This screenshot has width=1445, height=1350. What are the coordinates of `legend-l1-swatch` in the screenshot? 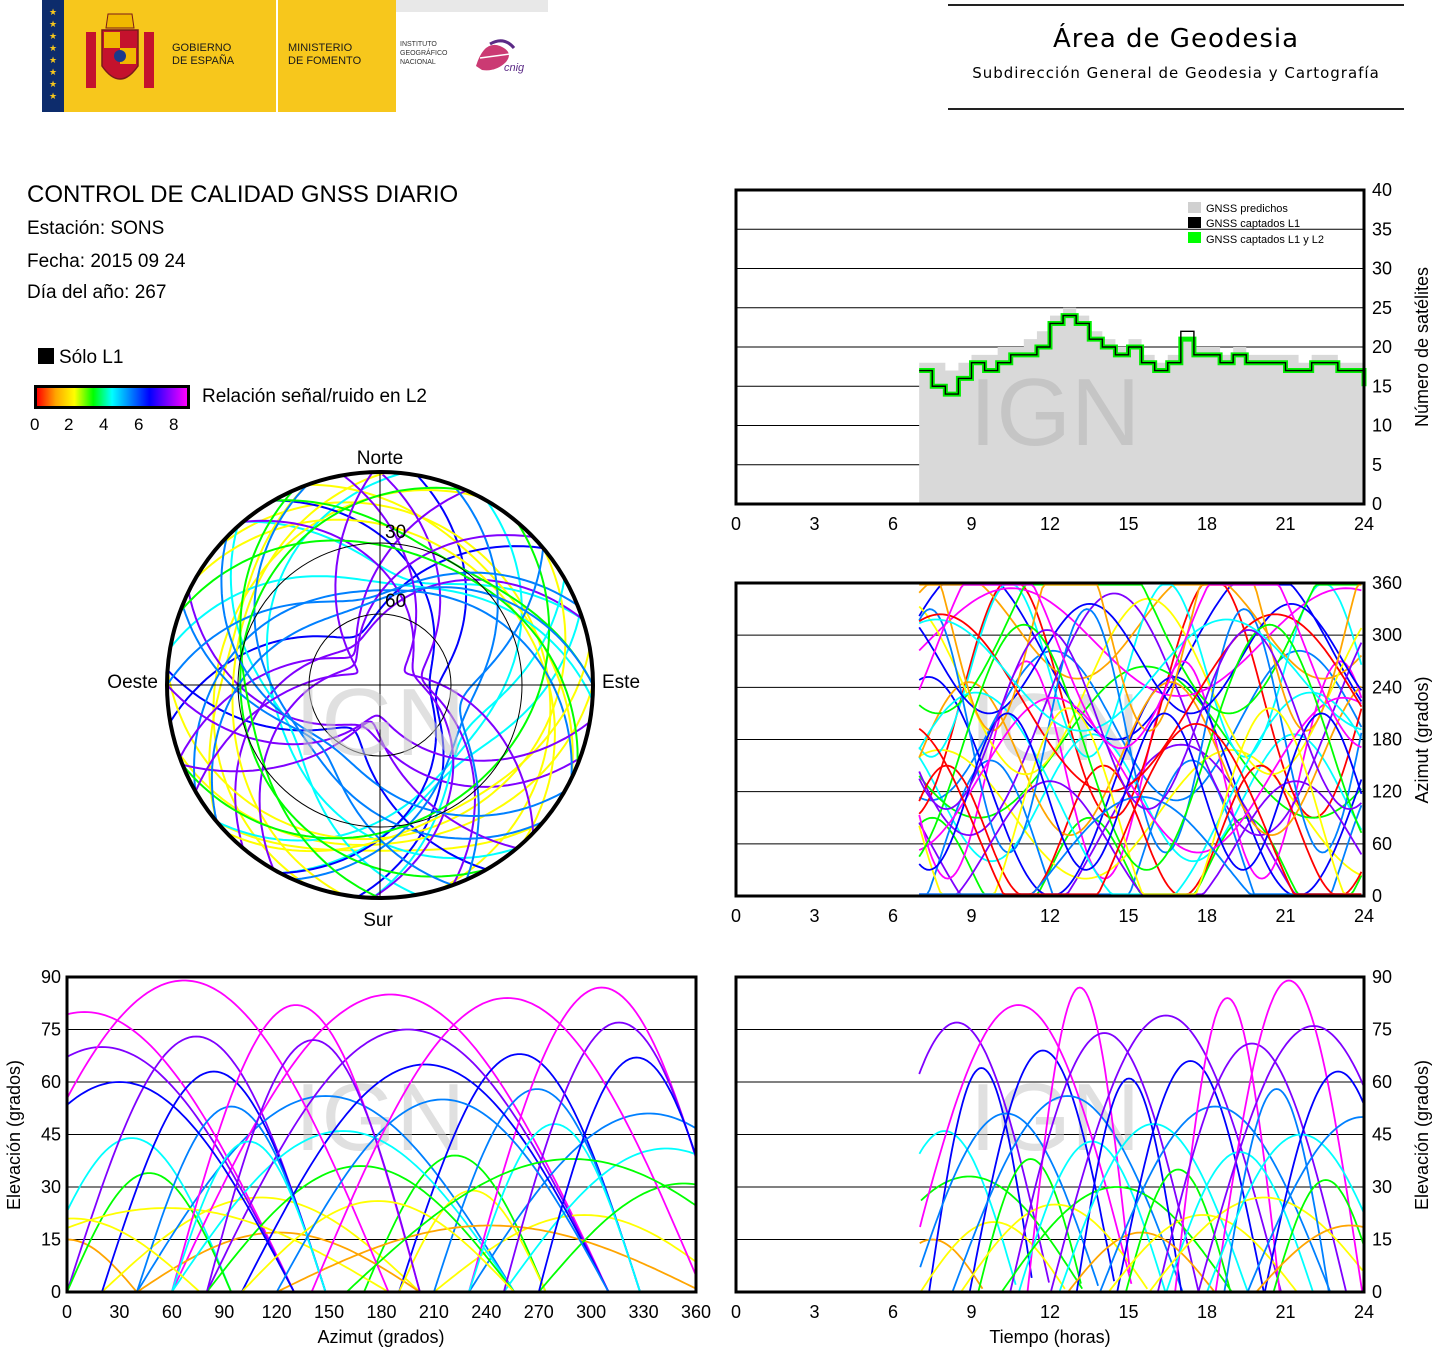 It's located at (46, 356).